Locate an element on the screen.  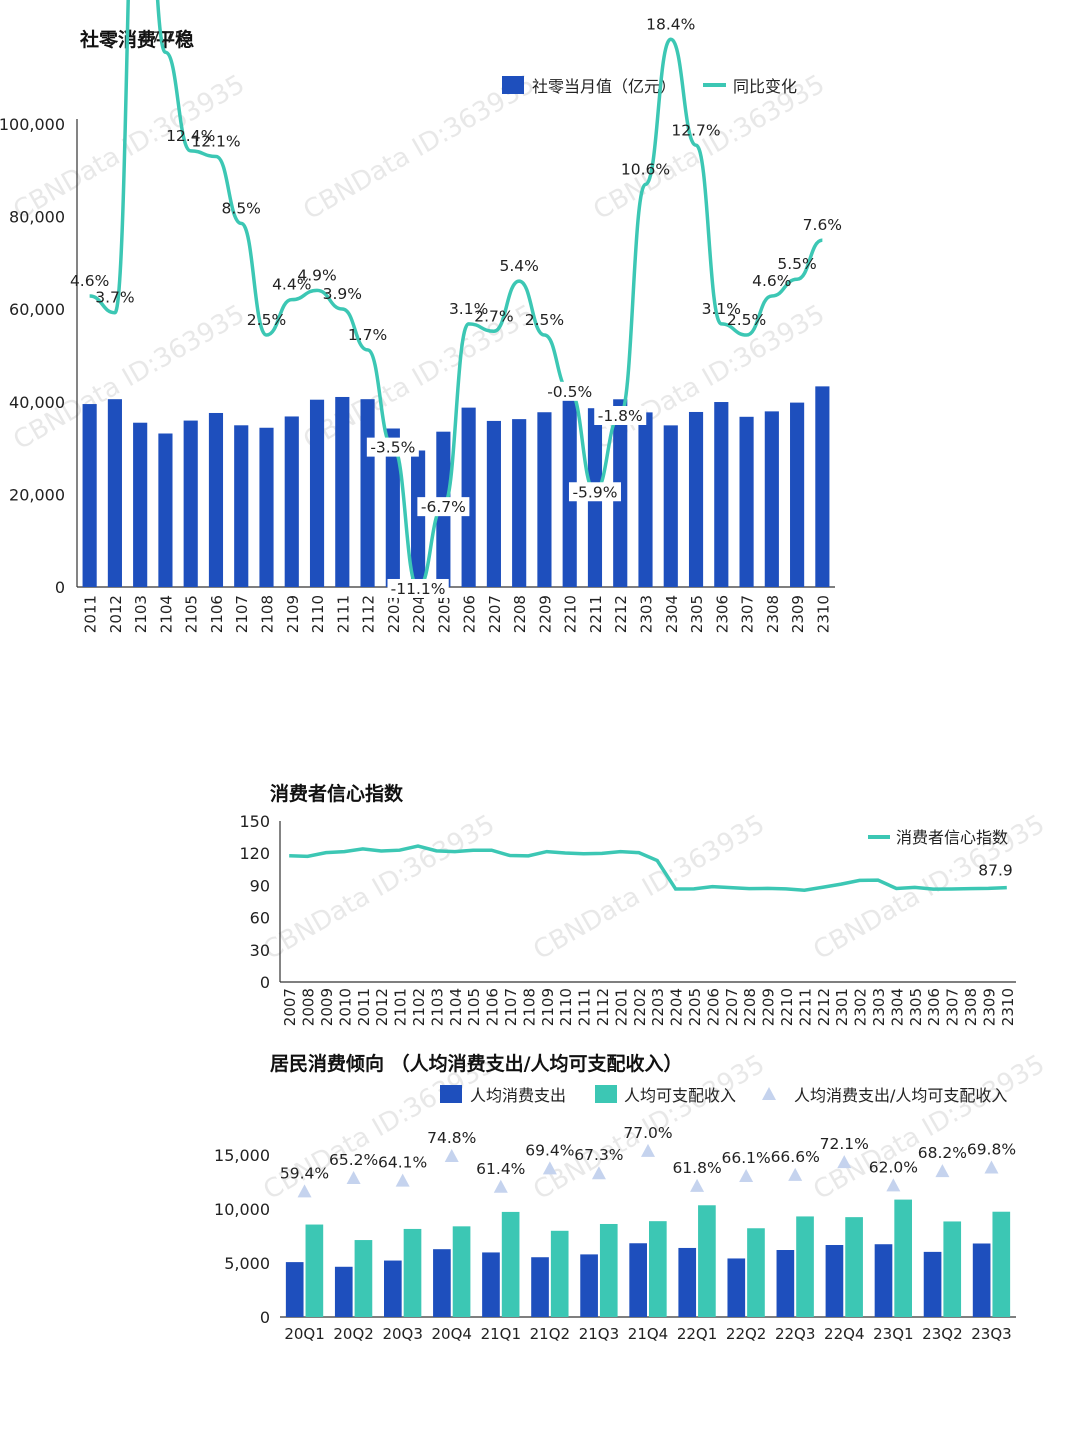
yoy-label-2210-group: -0.5% is located at coordinates (569, 391).